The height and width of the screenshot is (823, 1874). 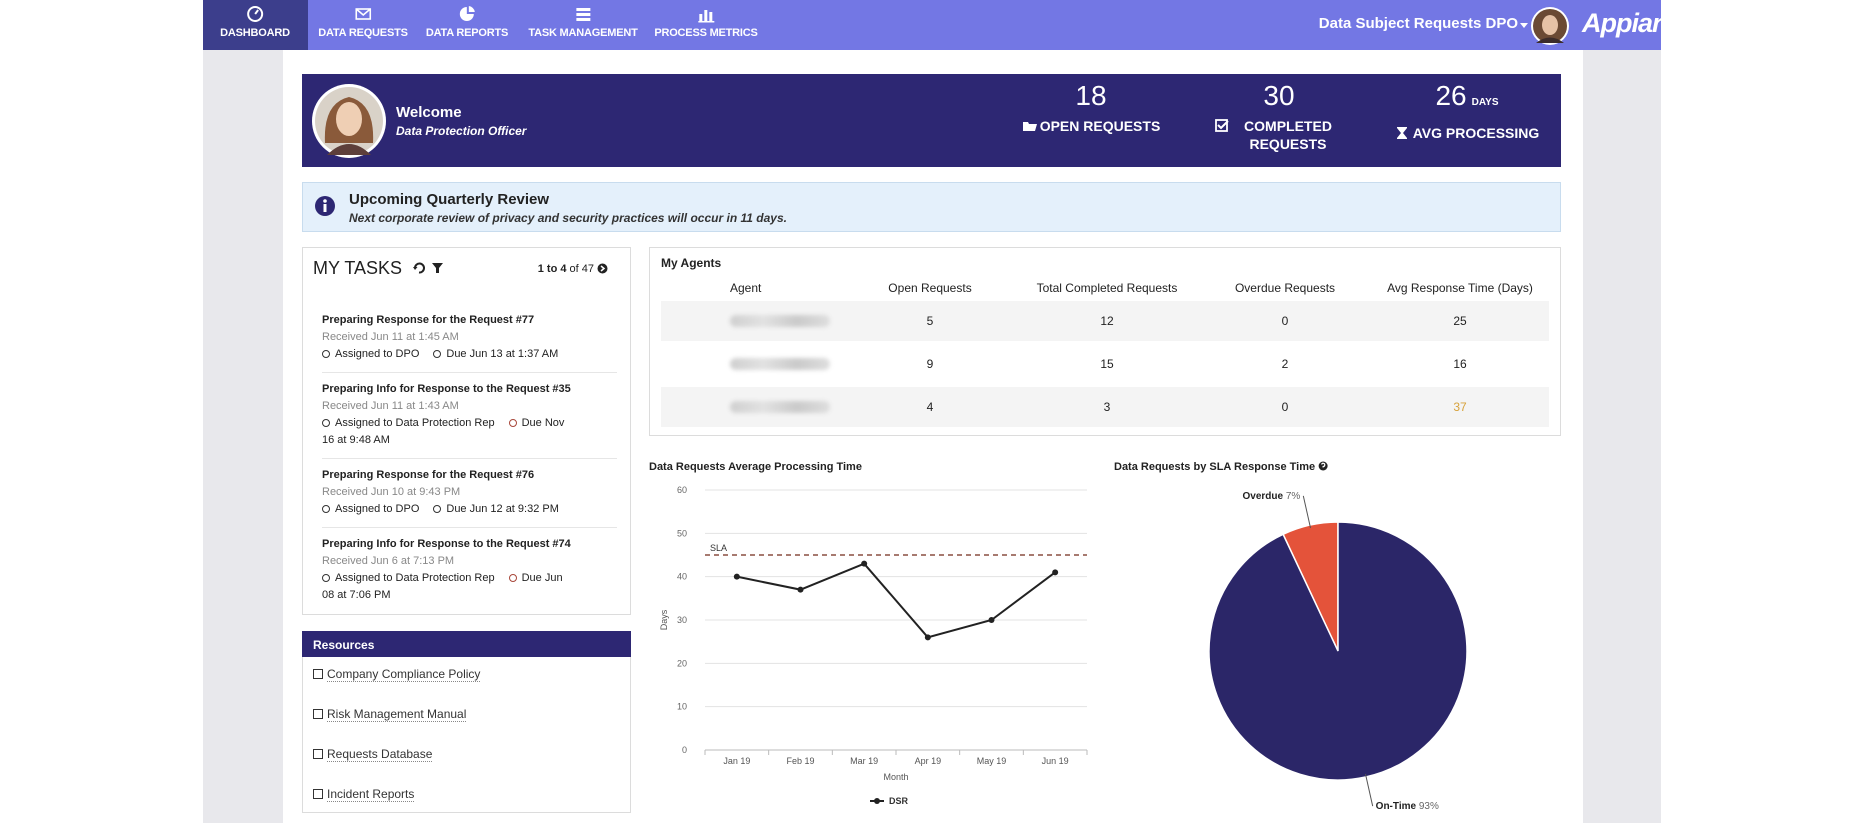 I want to click on task-title: Preparing Response for the Request #77, so click(x=428, y=320).